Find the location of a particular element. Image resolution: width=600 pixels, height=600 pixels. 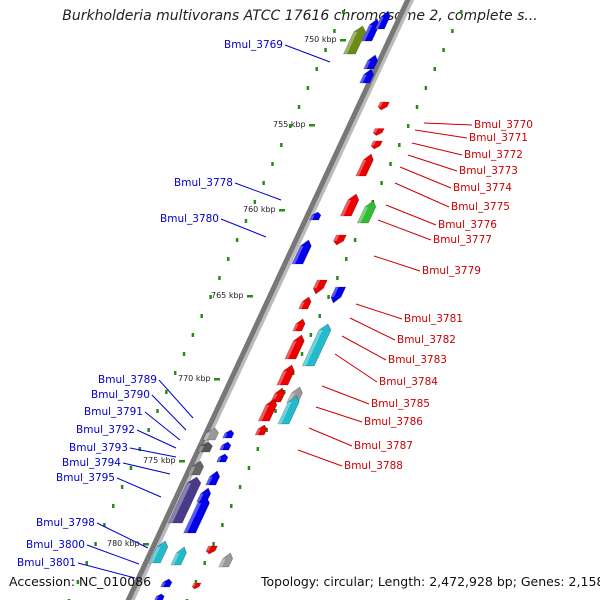

gene-label-right: Bmul_3770 is located at coordinates (503, 125).